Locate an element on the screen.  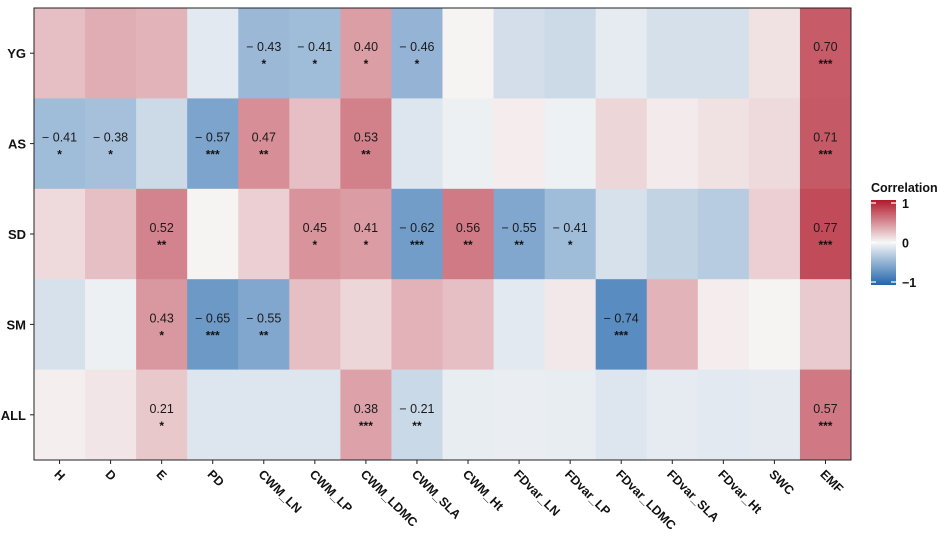
cell-as-swc is located at coordinates (774, 144).